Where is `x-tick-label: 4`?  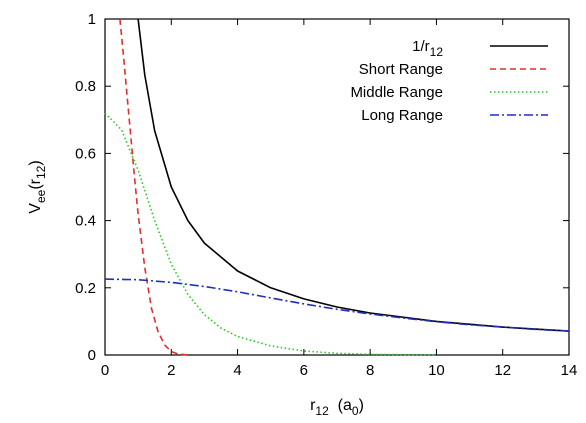
x-tick-label: 4 is located at coordinates (237, 370).